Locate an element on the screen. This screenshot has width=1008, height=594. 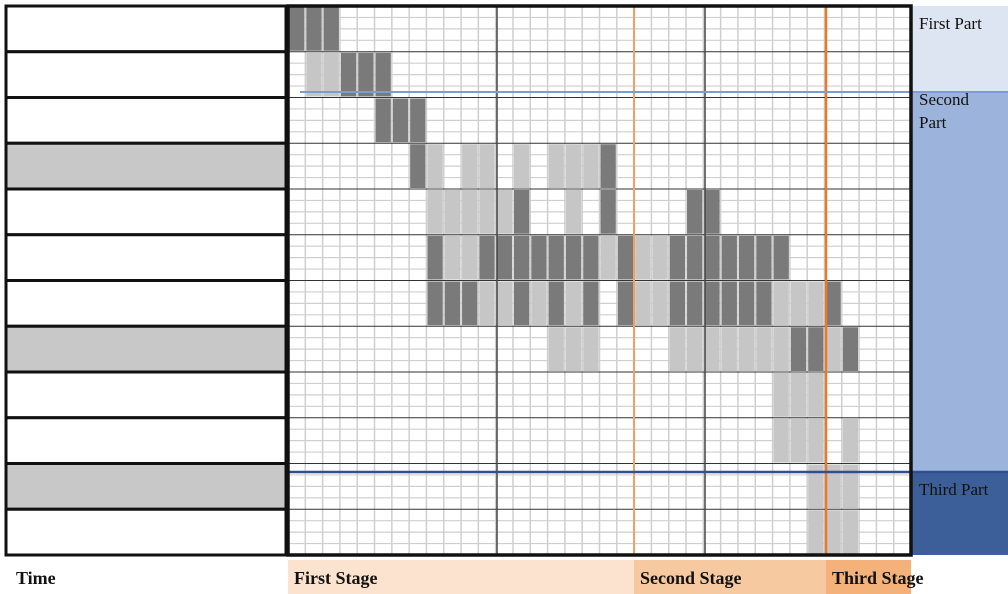
stage-label-first: First Stage is located at coordinates (336, 578).